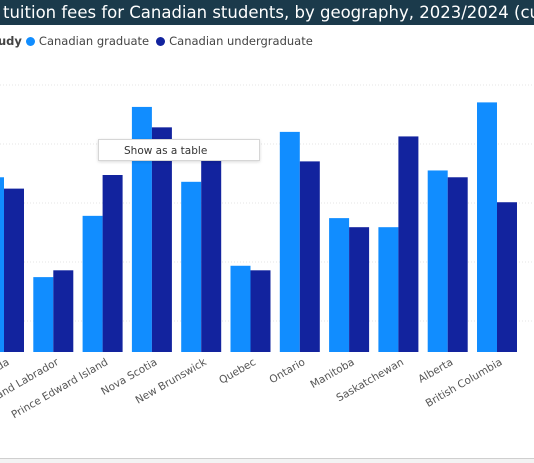 This screenshot has width=534, height=463. What do you see at coordinates (94, 41) in the screenshot?
I see `legend-label-graduate: Canadian graduate` at bounding box center [94, 41].